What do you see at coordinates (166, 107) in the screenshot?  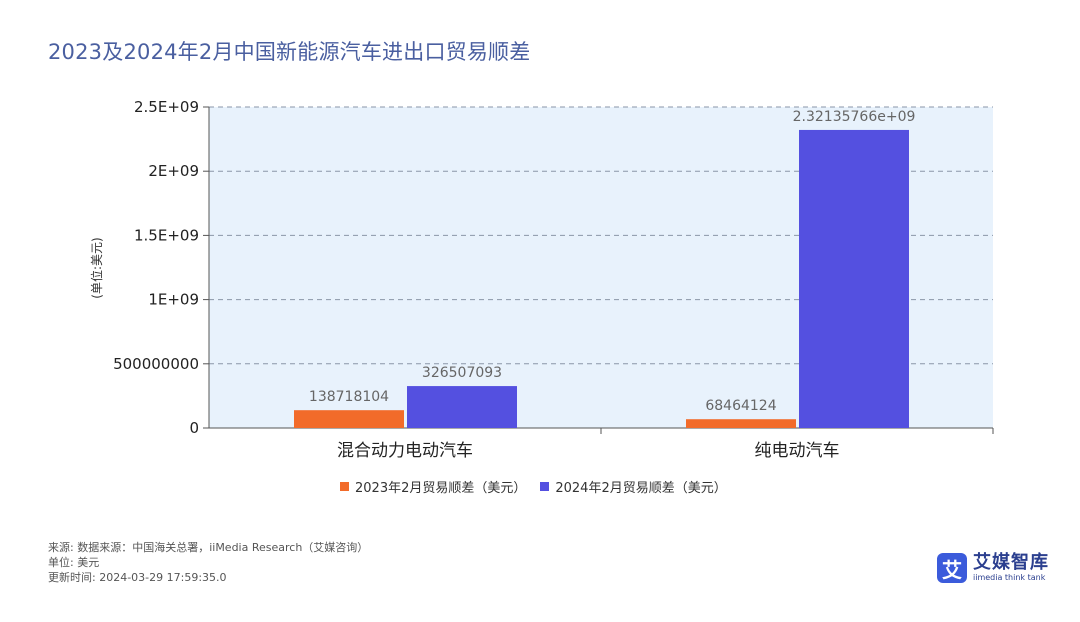 I see `y-tick-label: 2.5E+09` at bounding box center [166, 107].